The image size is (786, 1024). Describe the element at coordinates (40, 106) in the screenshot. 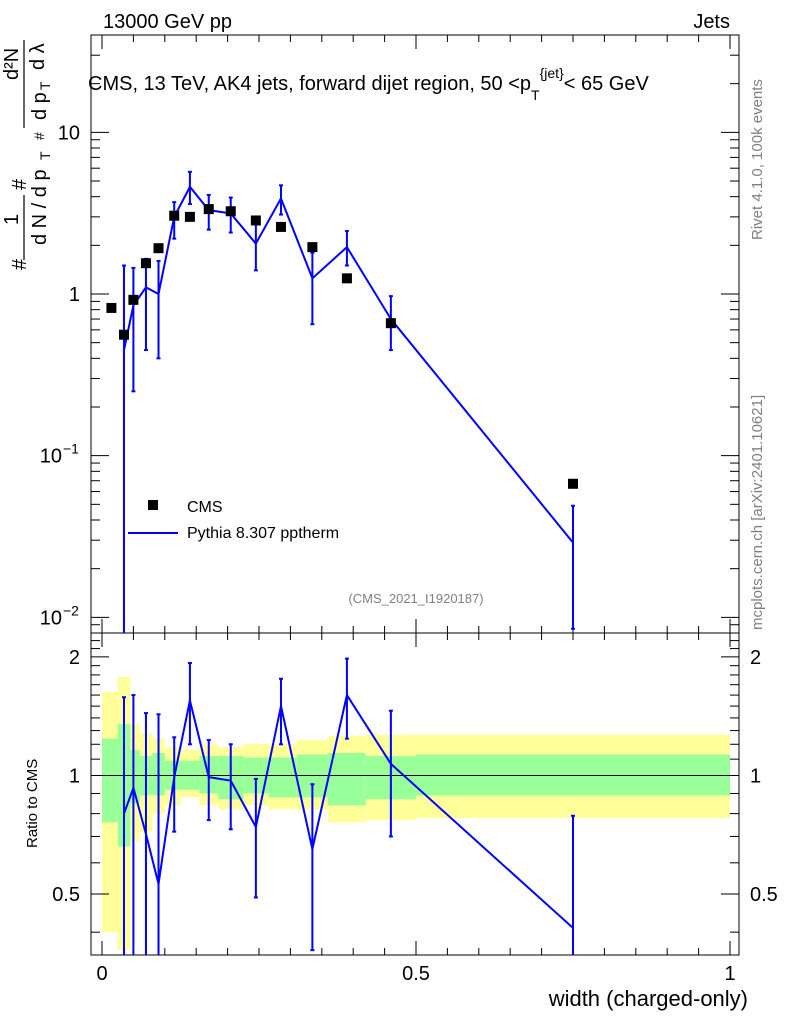

I see `svg-text: d p` at that location.